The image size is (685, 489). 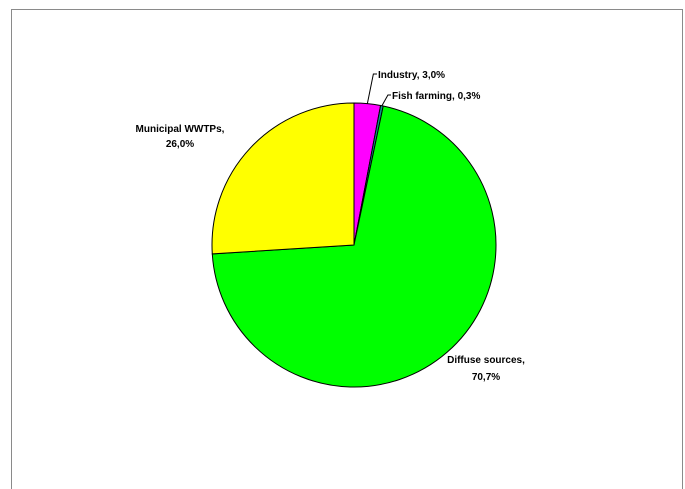 I want to click on slice-label-industry: Industry, 3,0%, so click(x=411, y=75).